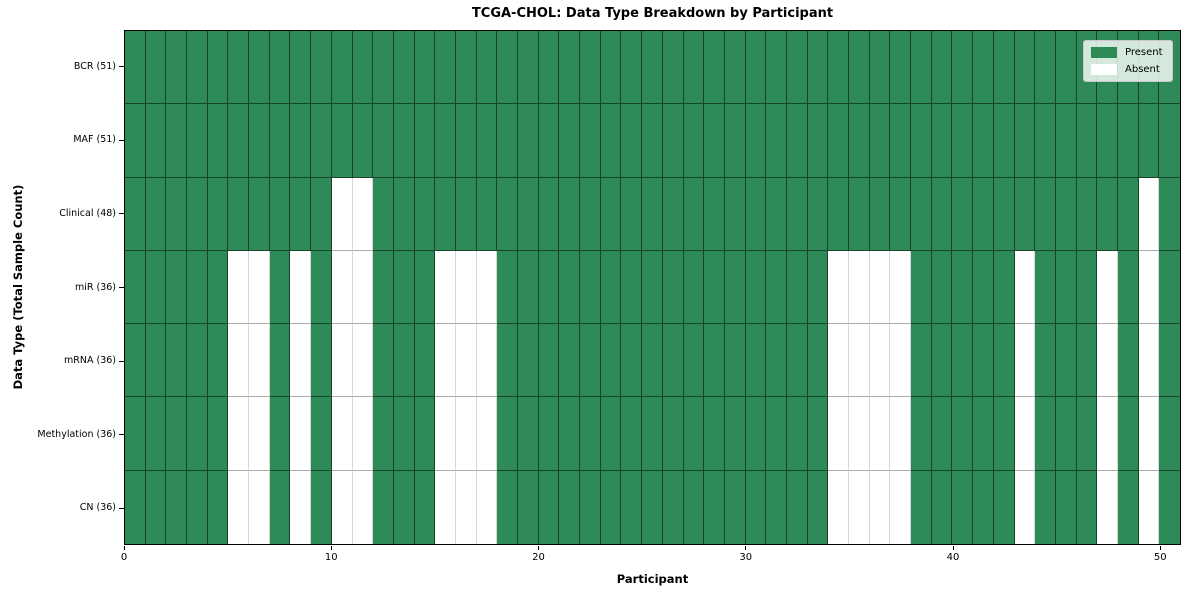 The width and height of the screenshot is (1200, 600). Describe the element at coordinates (94, 140) in the screenshot. I see `y-tick-label: MAF (51)` at that location.